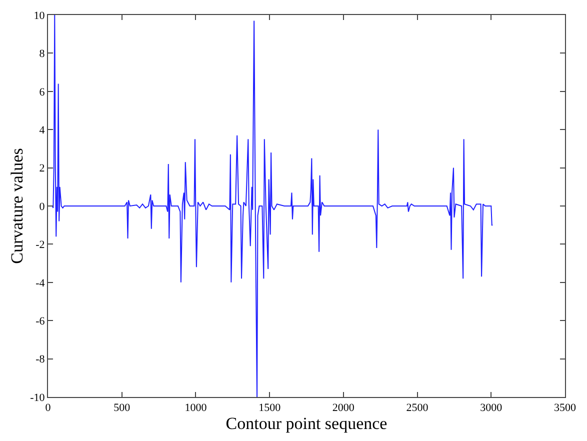 The height and width of the screenshot is (441, 587). I want to click on y-tick-label: -6, so click(41, 321).